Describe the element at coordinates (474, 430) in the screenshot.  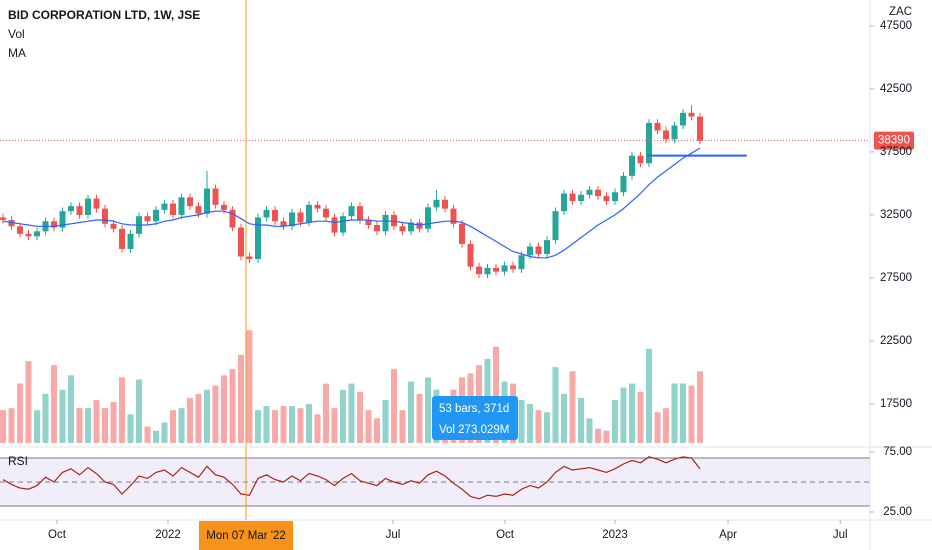
I see `measure-volume: Vol 273.029M` at that location.